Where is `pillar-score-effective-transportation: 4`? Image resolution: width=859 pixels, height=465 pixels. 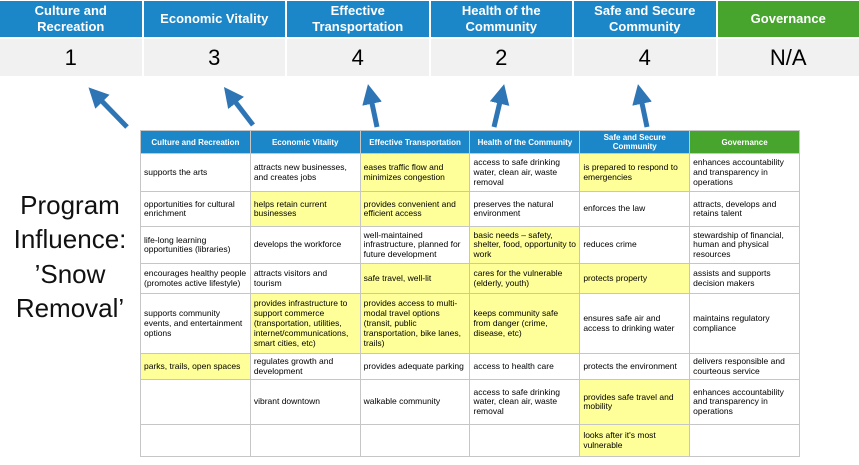 pillar-score-effective-transportation: 4 is located at coordinates (358, 57).